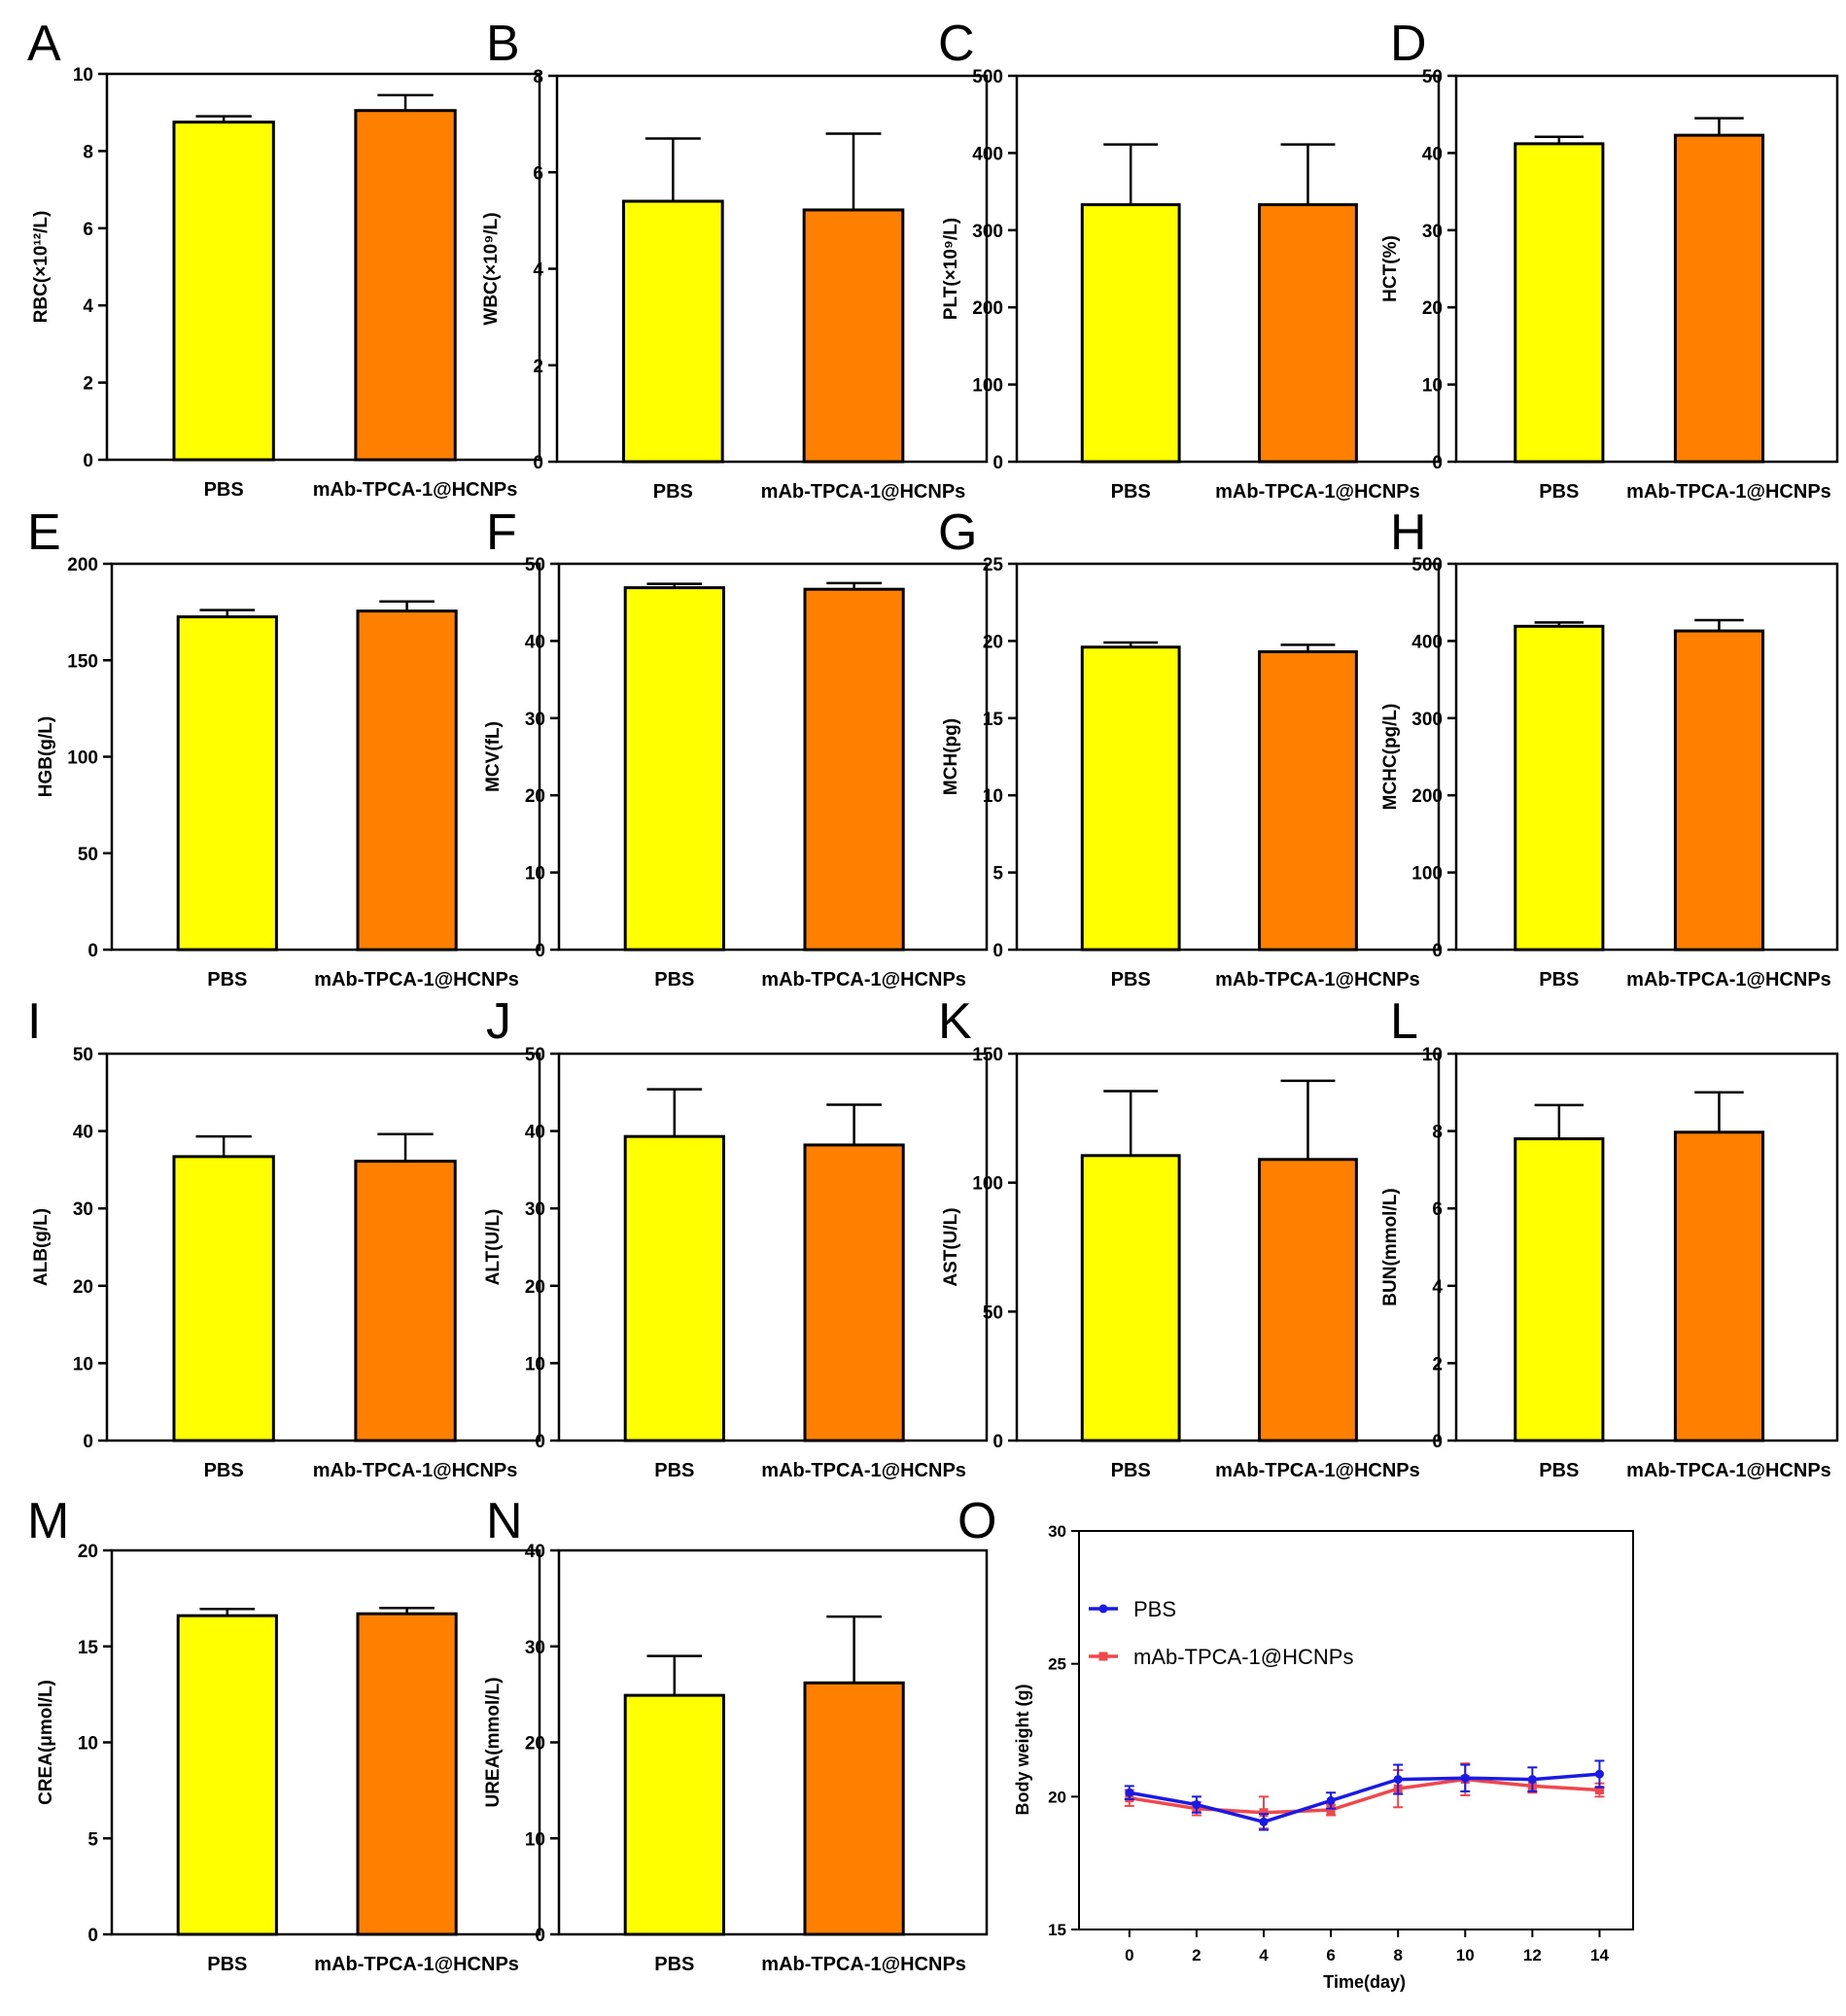  I want to click on panel-letter: B, so click(503, 44).